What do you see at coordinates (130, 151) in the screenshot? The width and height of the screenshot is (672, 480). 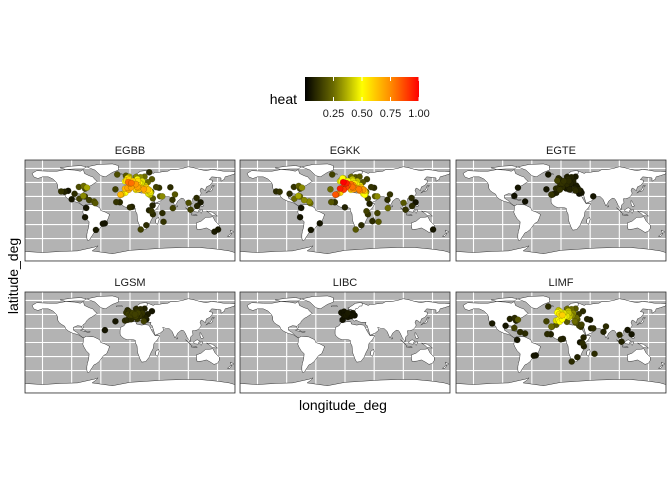 I see `facet-strip-label: EGBB` at bounding box center [130, 151].